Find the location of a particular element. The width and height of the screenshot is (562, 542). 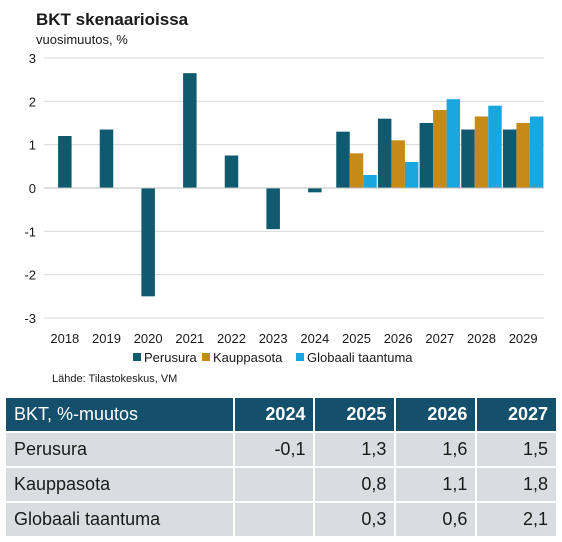

bar-perusura-2019 is located at coordinates (106, 158).